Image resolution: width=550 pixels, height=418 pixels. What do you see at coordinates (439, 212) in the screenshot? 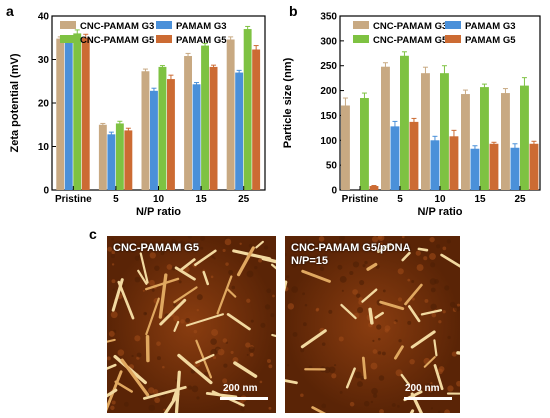
I see `x-axis-label: N/P ratio` at bounding box center [439, 212].